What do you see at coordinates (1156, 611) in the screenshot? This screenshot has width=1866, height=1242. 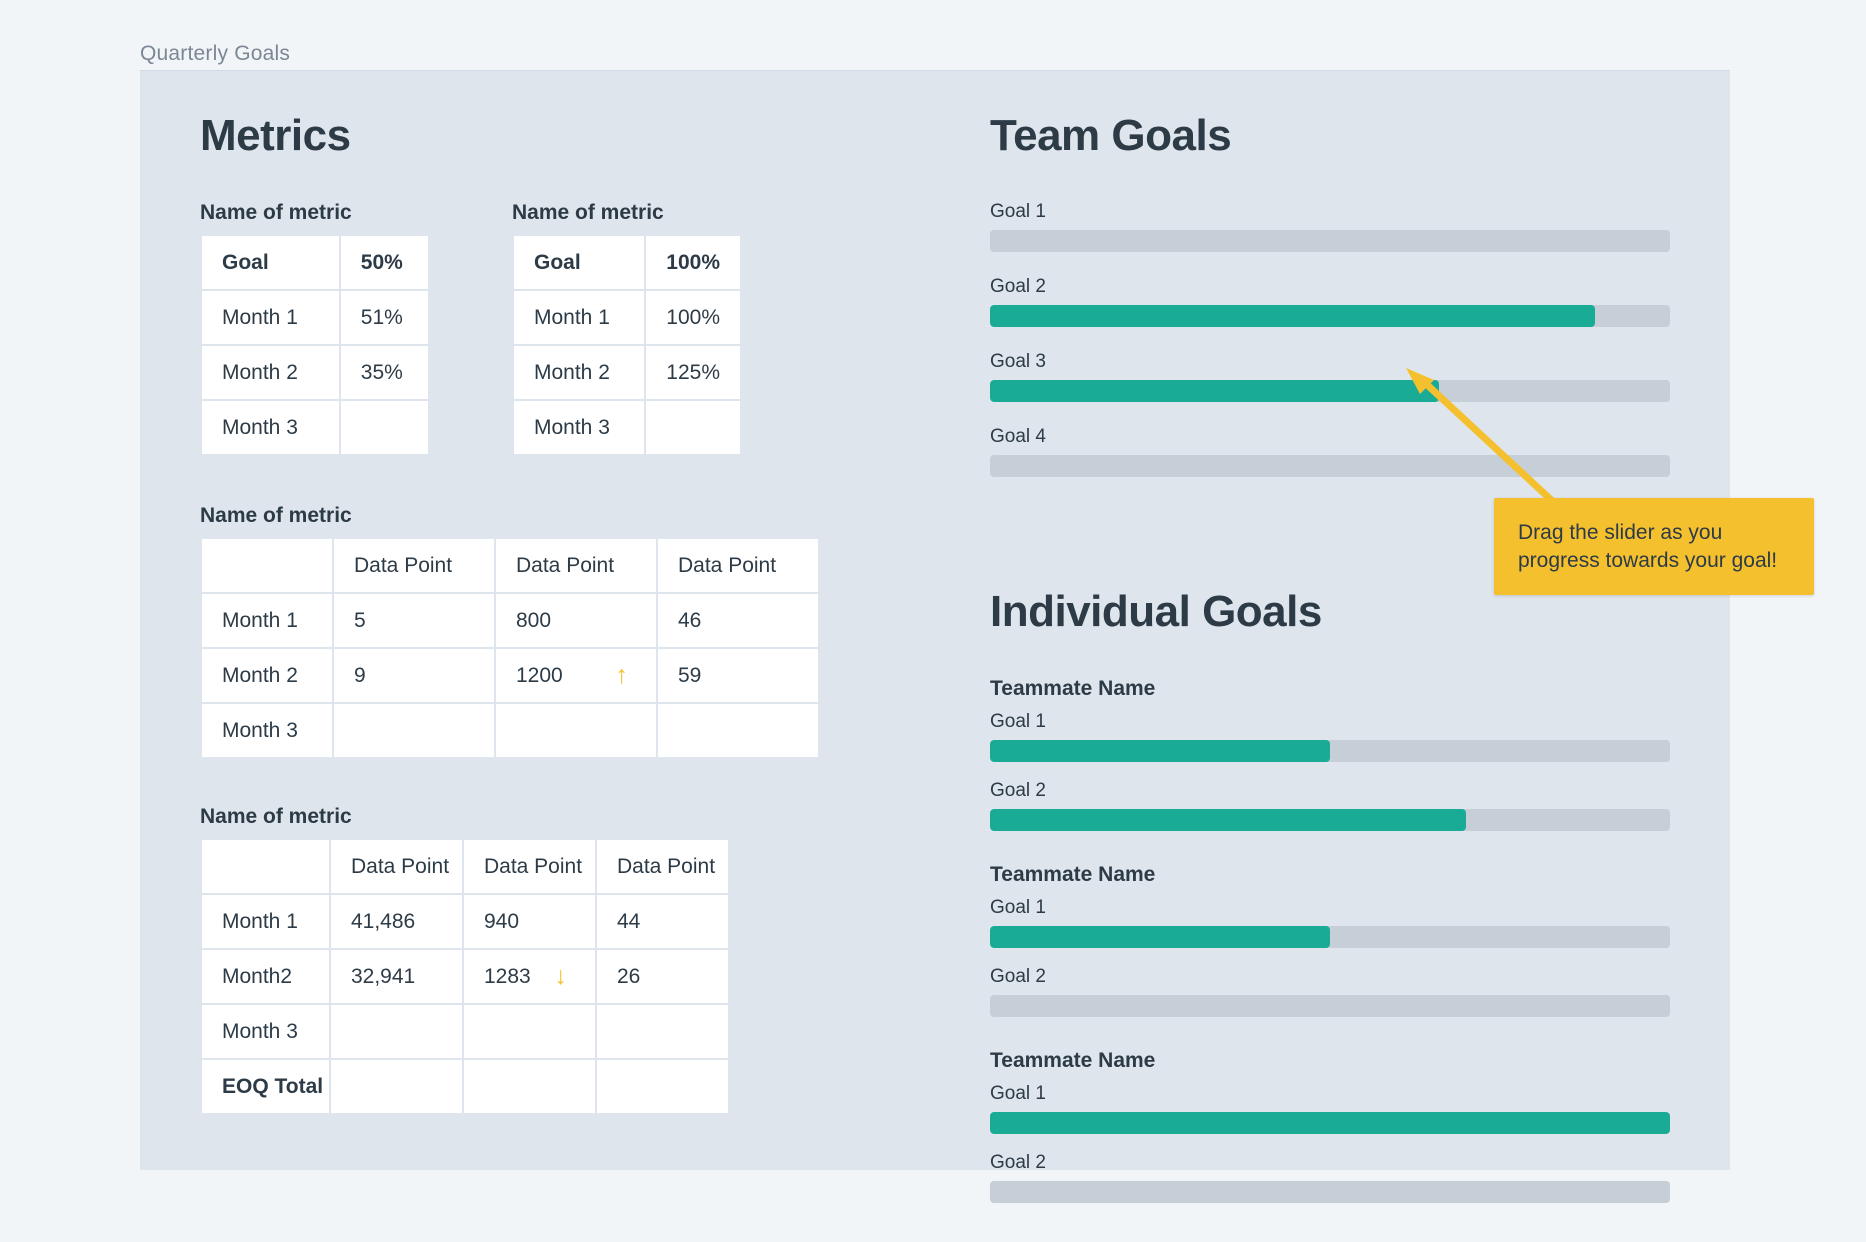 I see `individual-goals-heading: Individual Goals` at bounding box center [1156, 611].